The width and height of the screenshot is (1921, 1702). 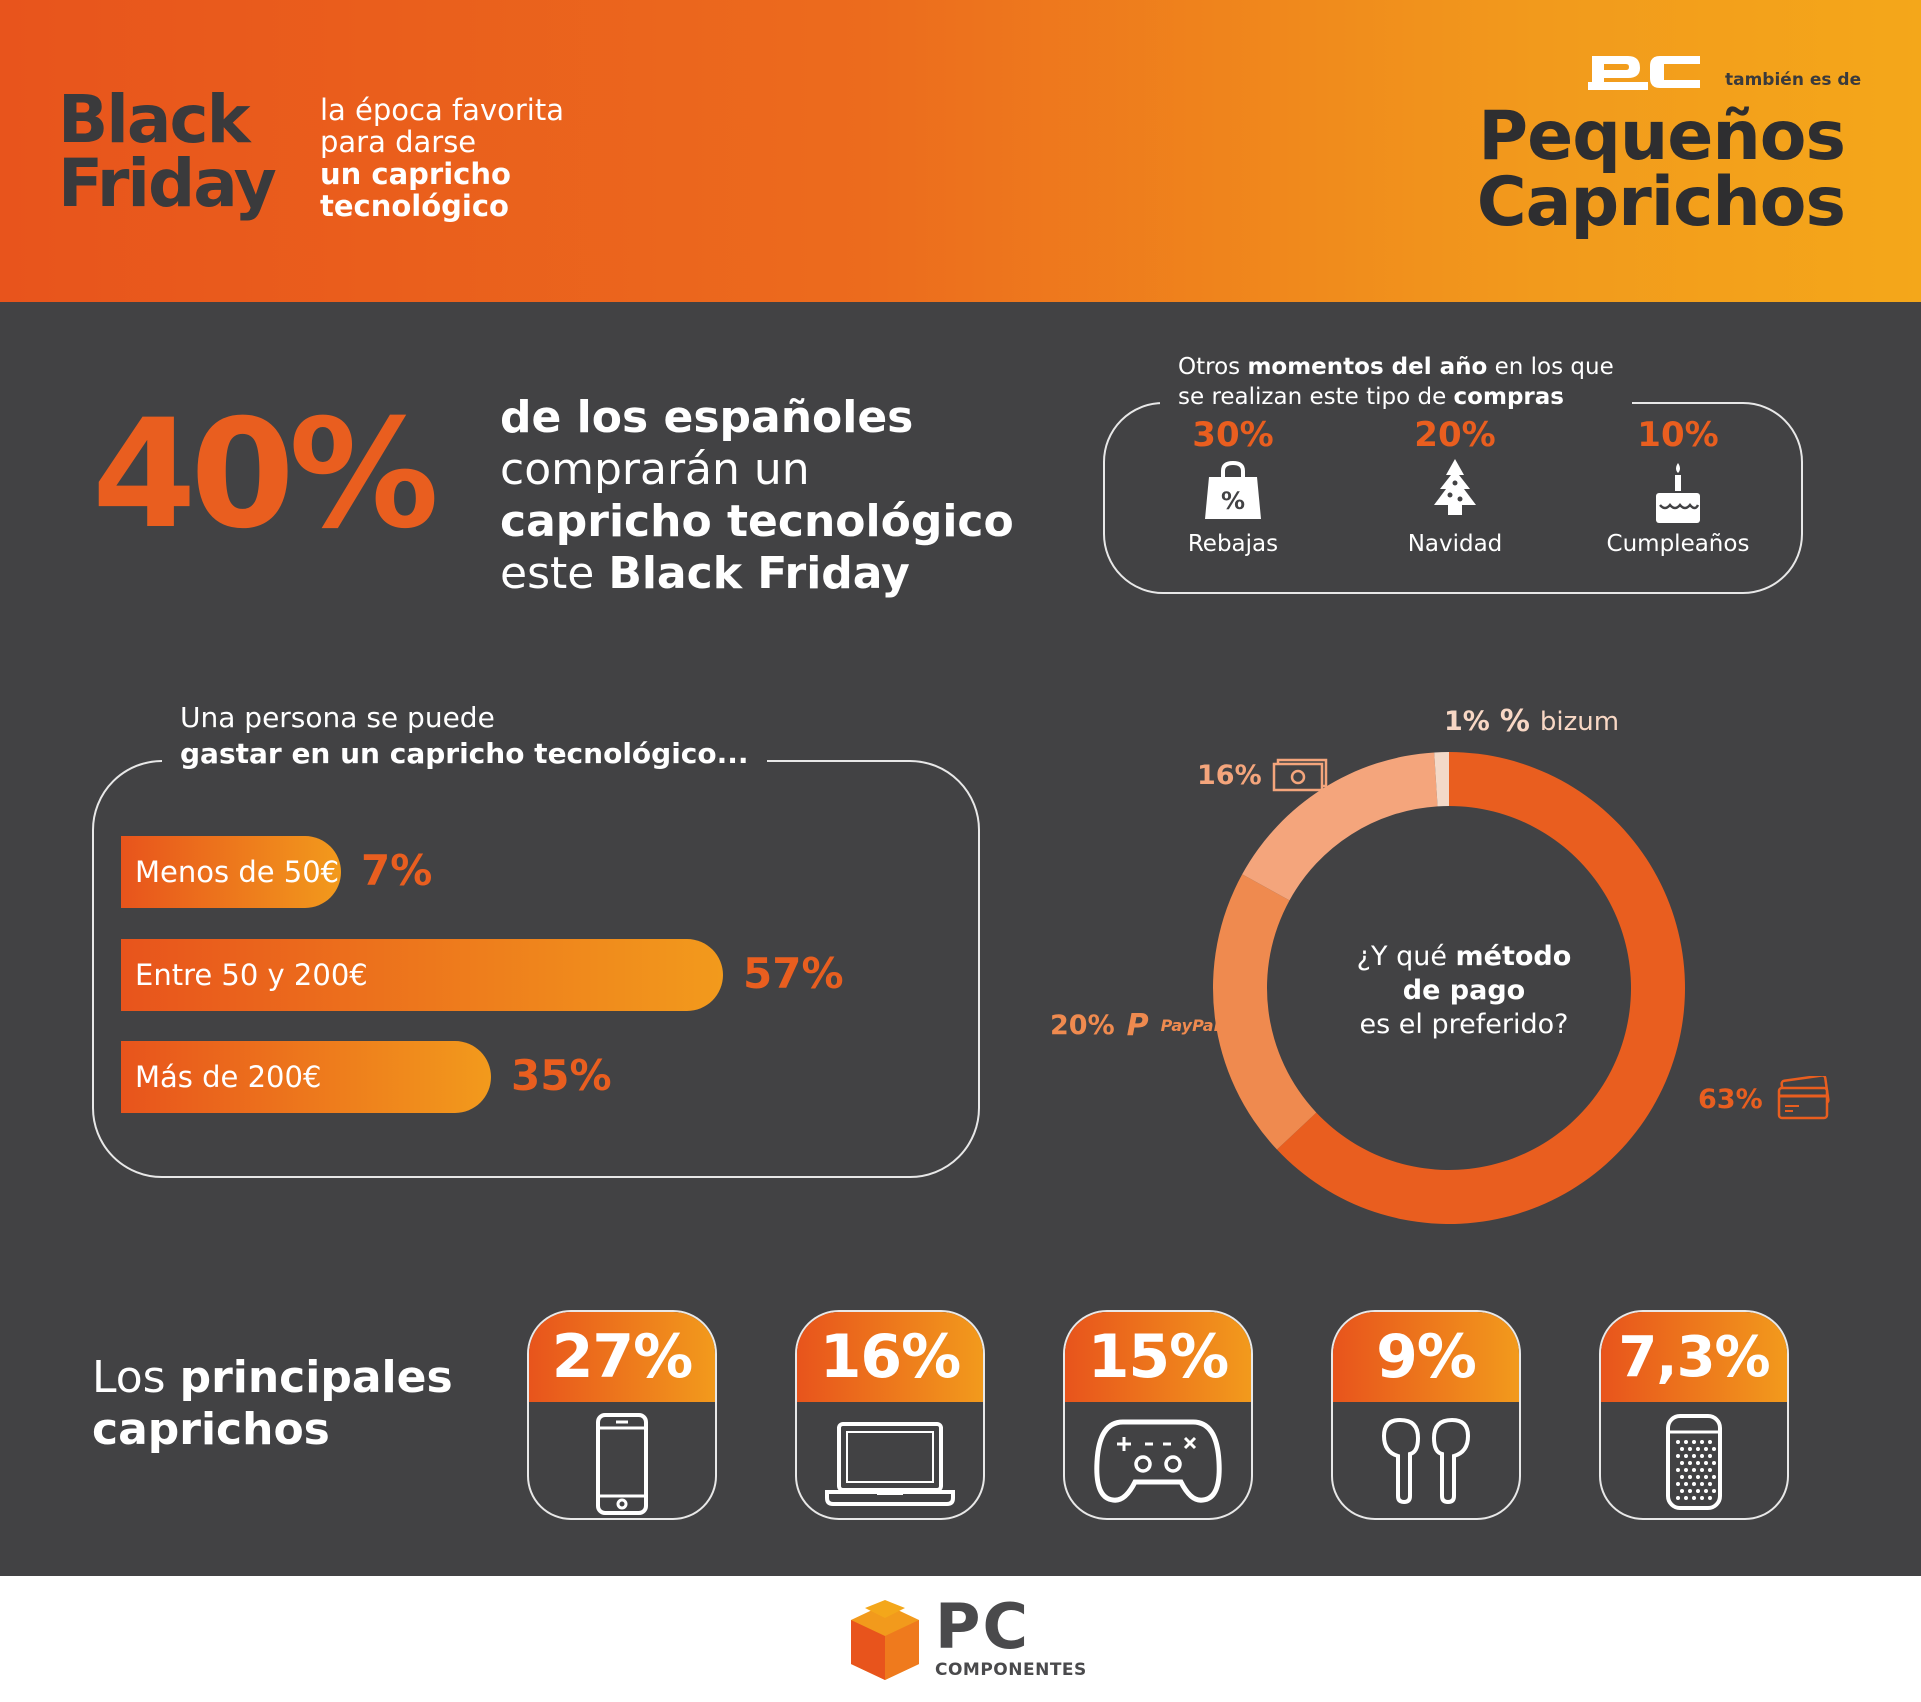 I want to click on paypal-label: PayPal, so click(x=1190, y=1025).